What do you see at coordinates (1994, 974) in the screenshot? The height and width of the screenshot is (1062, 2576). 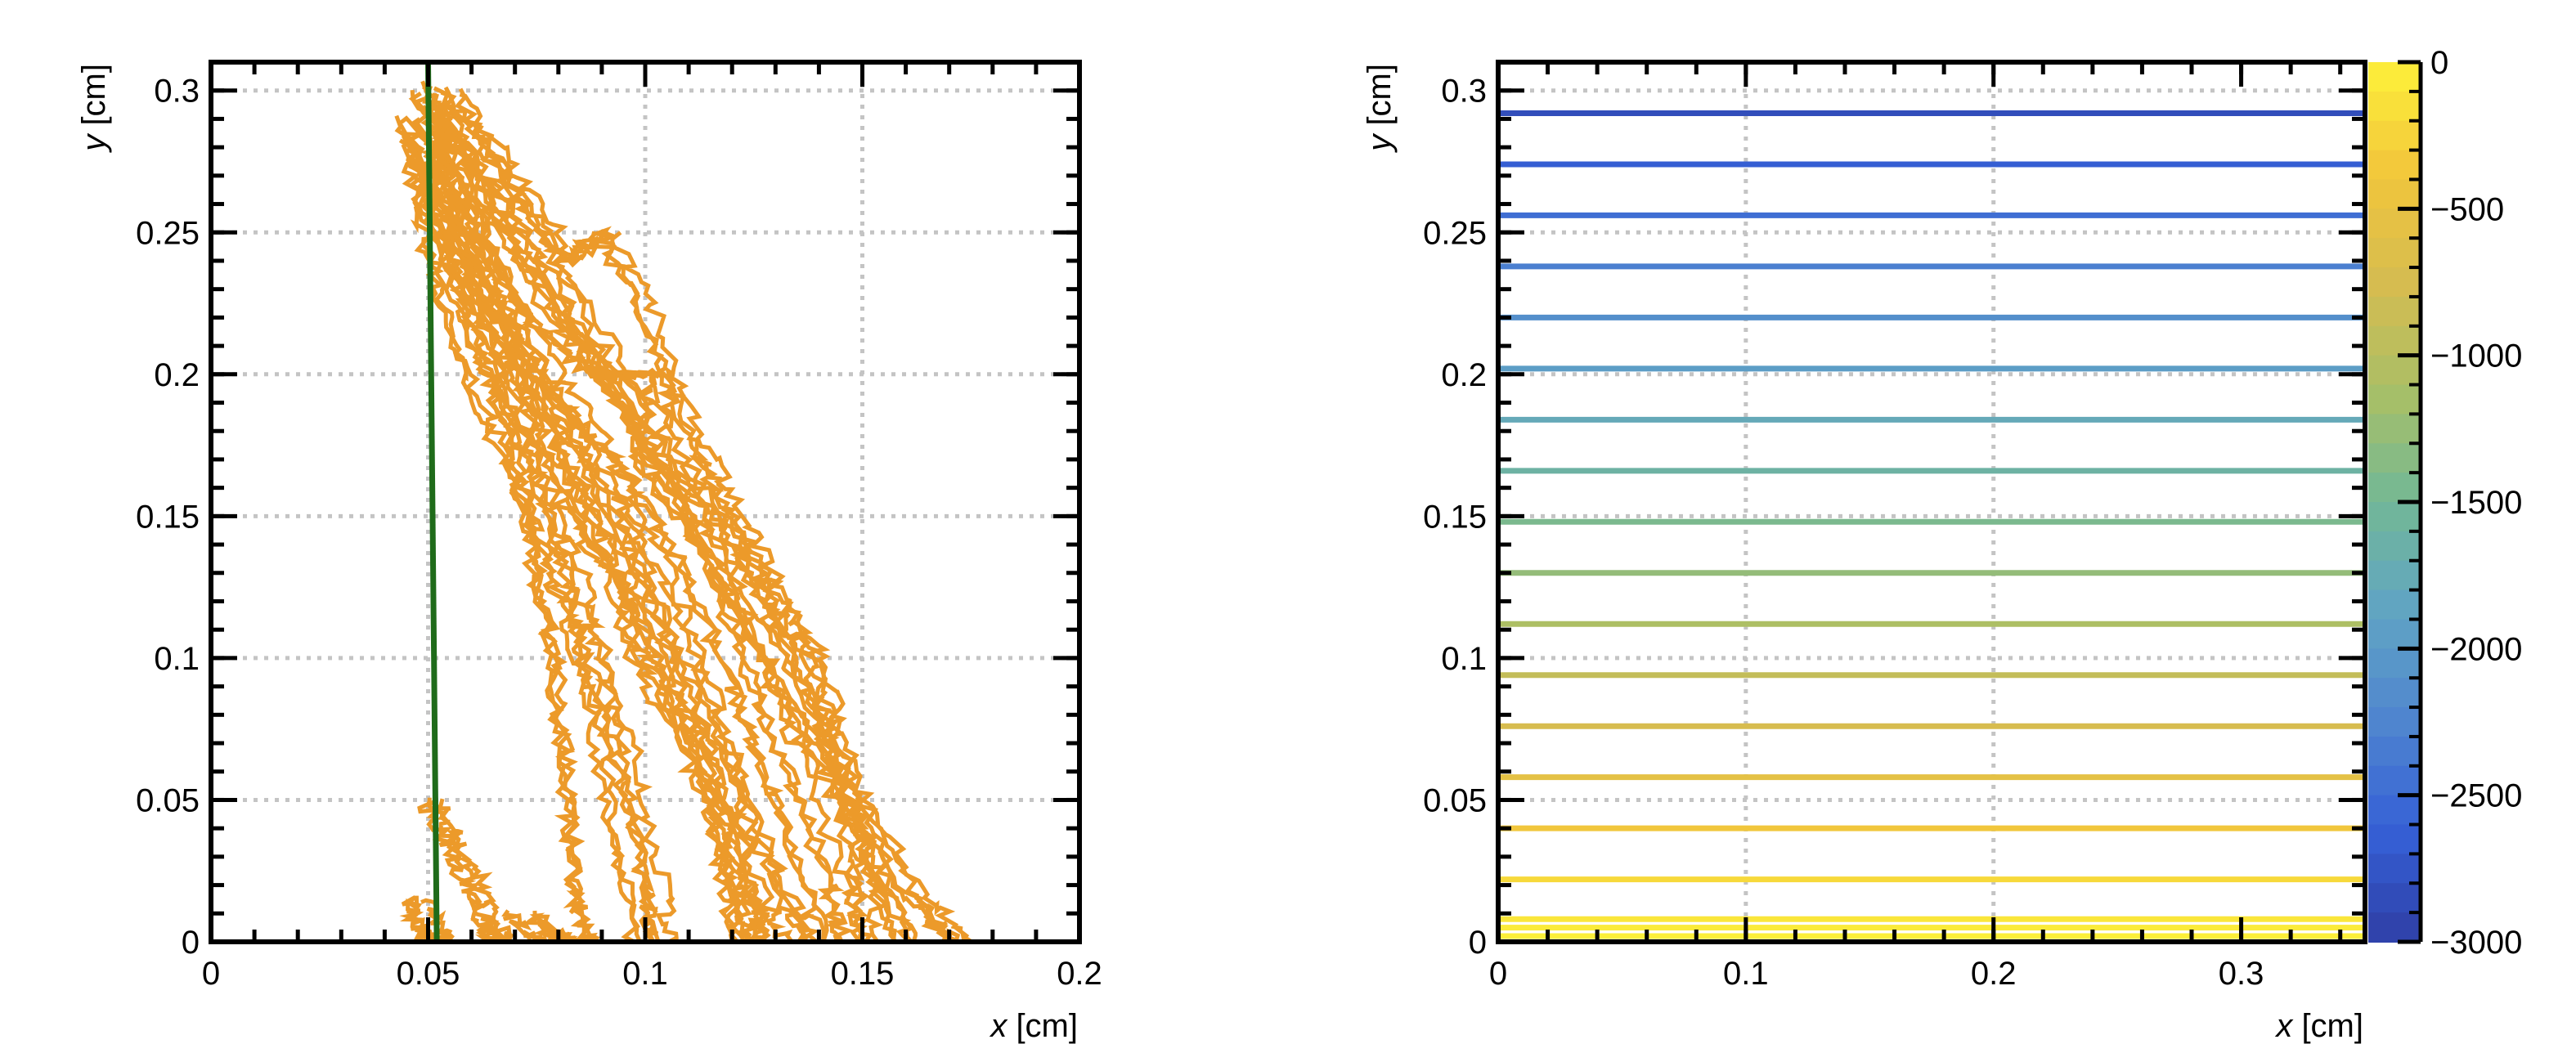 I see `right-x-tick-label: 0.2` at bounding box center [1994, 974].